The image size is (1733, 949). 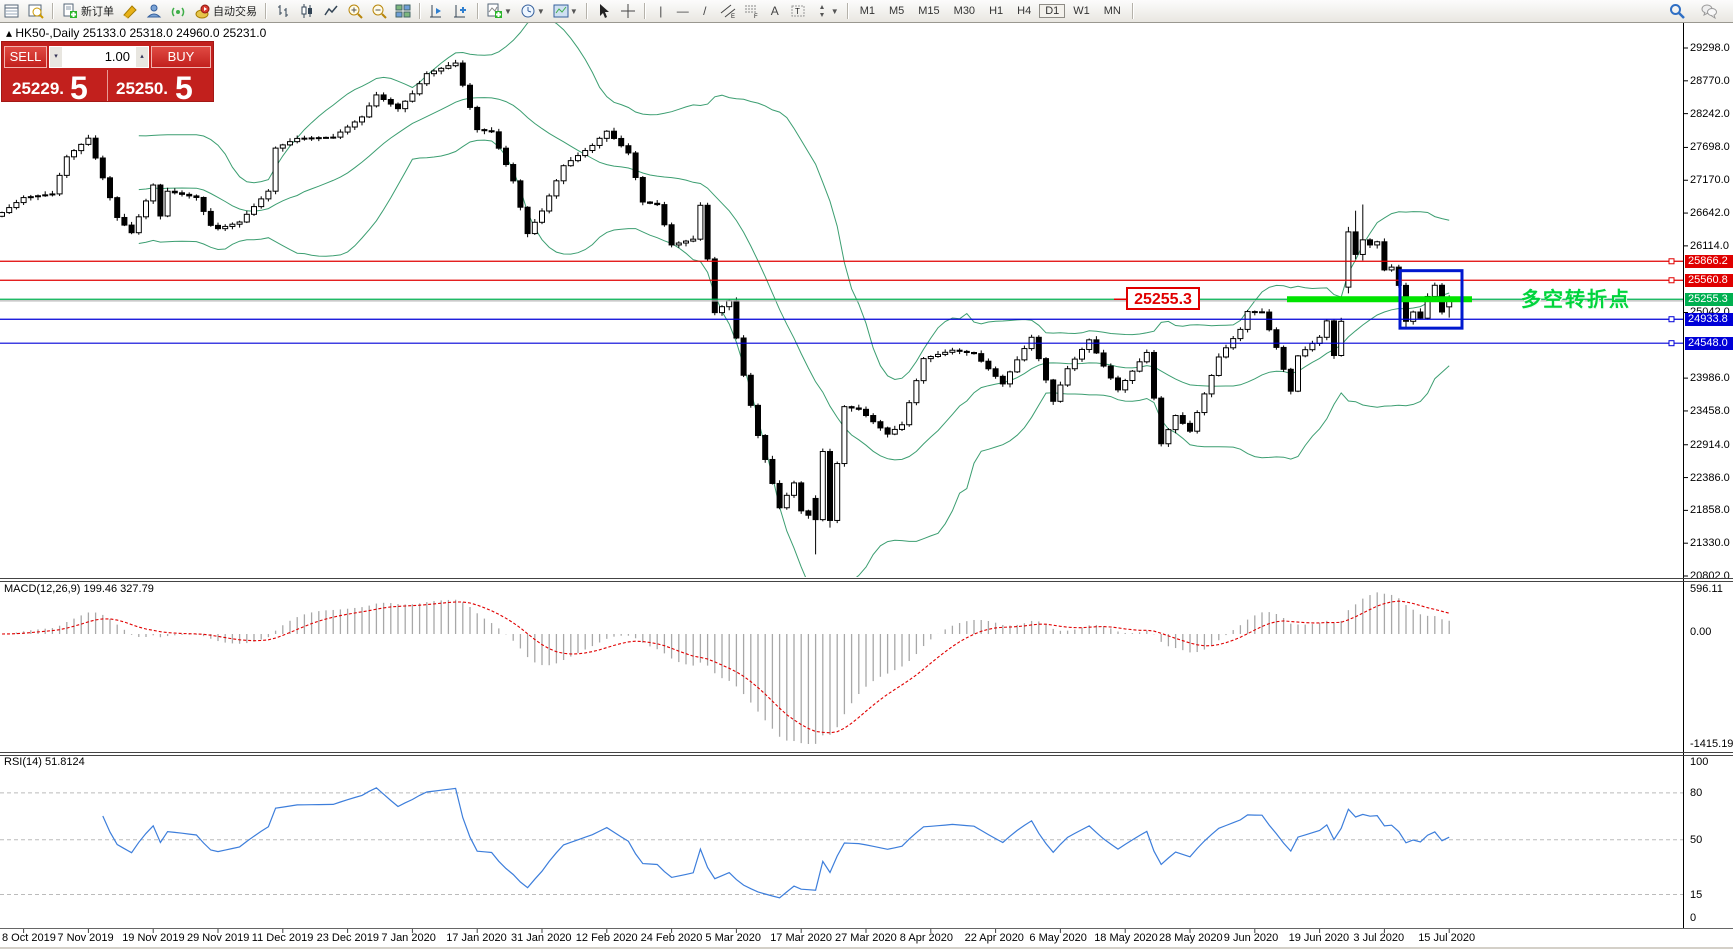 I want to click on timeframe-W1: W1, so click(x=1081, y=11).